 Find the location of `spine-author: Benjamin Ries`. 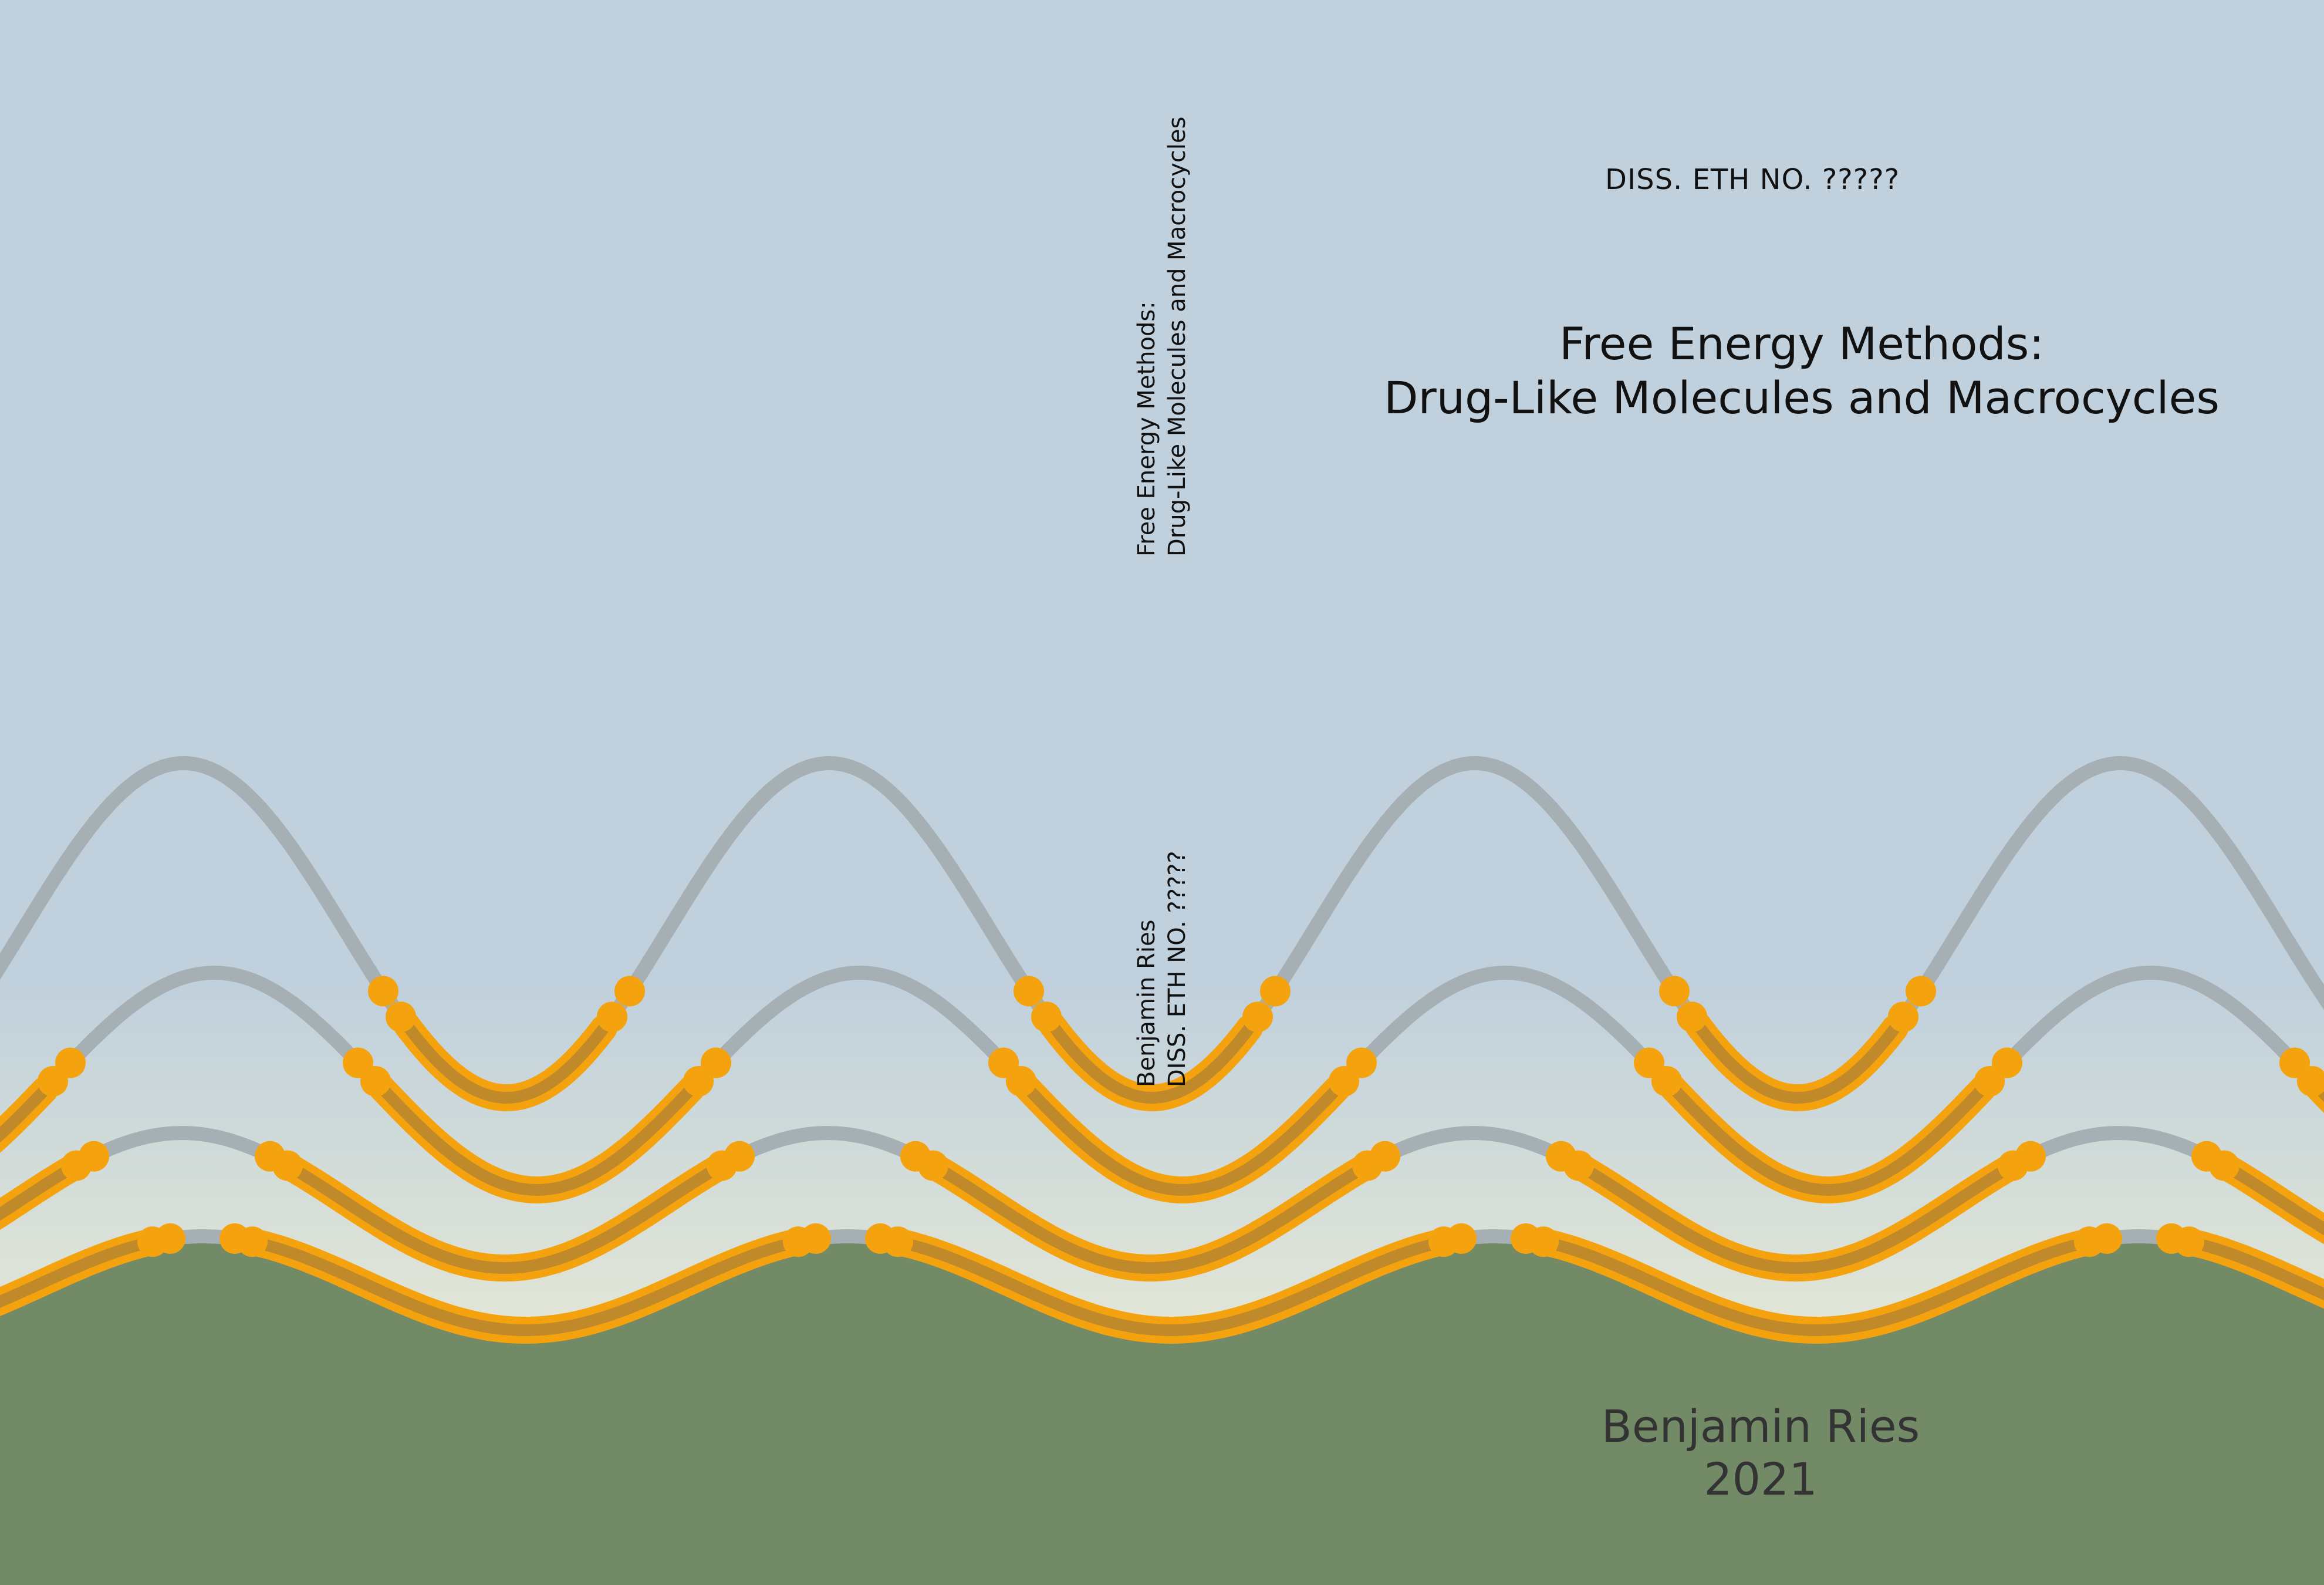

spine-author: Benjamin Ries is located at coordinates (1146, 1003).